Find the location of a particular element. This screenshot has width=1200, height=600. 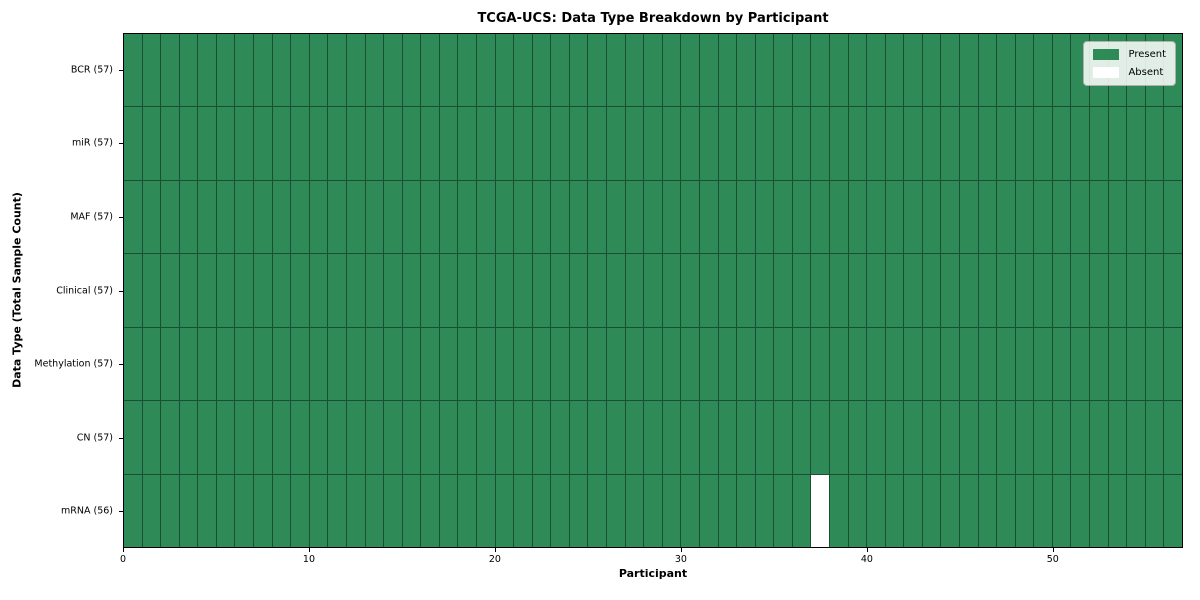

heatmap-row-miR is located at coordinates (653, 144).